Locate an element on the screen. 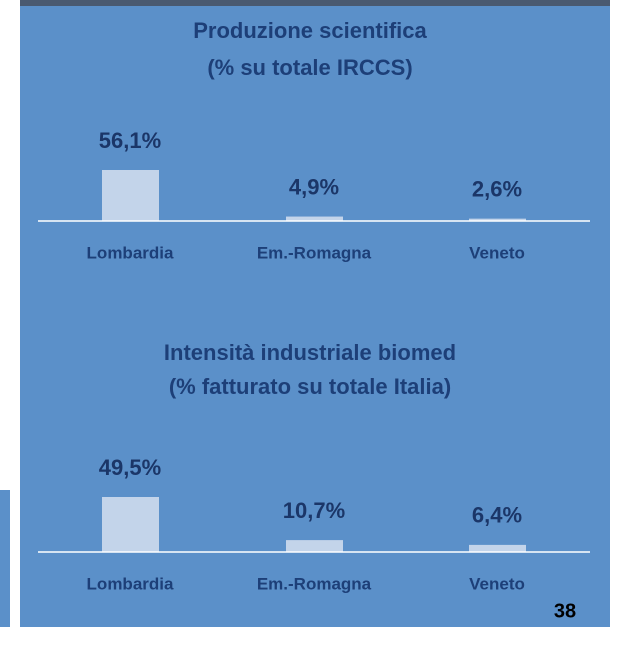 The height and width of the screenshot is (647, 625). value-label: 56,1% is located at coordinates (130, 140).